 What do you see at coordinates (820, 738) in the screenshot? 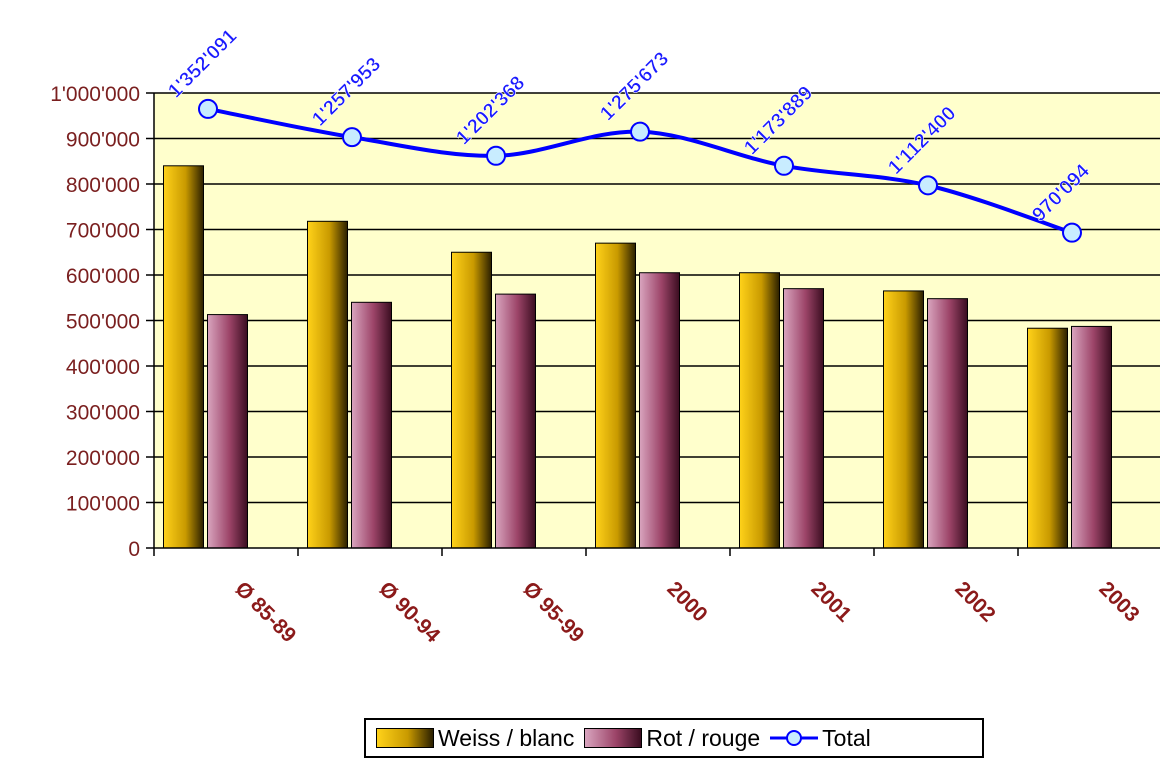
I see `legend-item-total: Total` at bounding box center [820, 738].